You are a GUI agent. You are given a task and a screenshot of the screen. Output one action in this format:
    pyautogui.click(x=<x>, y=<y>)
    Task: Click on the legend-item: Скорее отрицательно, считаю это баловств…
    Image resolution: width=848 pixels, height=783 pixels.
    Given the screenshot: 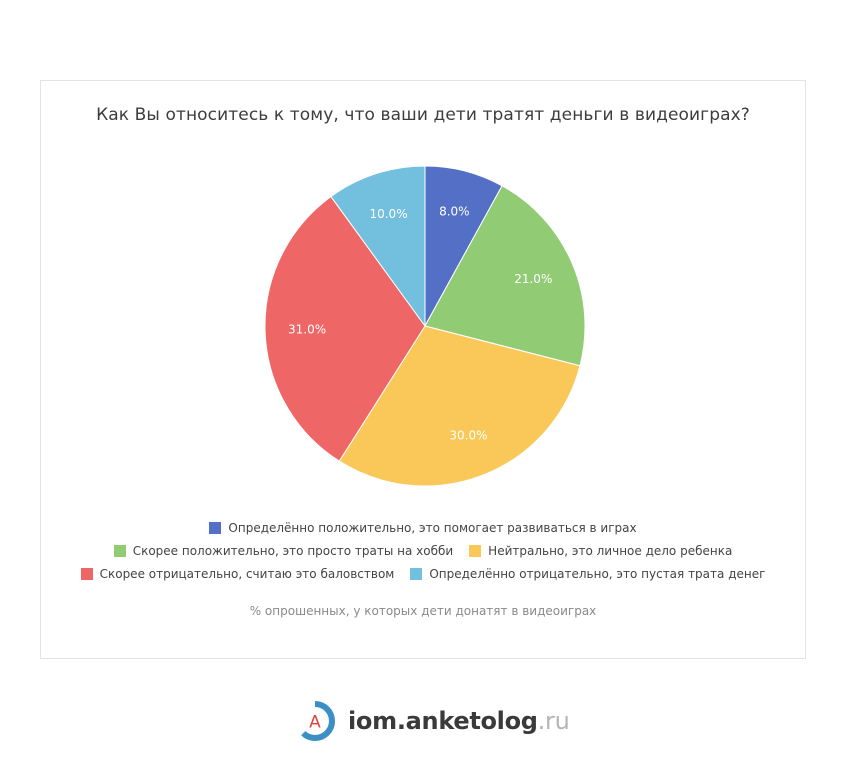 What is the action you would take?
    pyautogui.click(x=237, y=573)
    